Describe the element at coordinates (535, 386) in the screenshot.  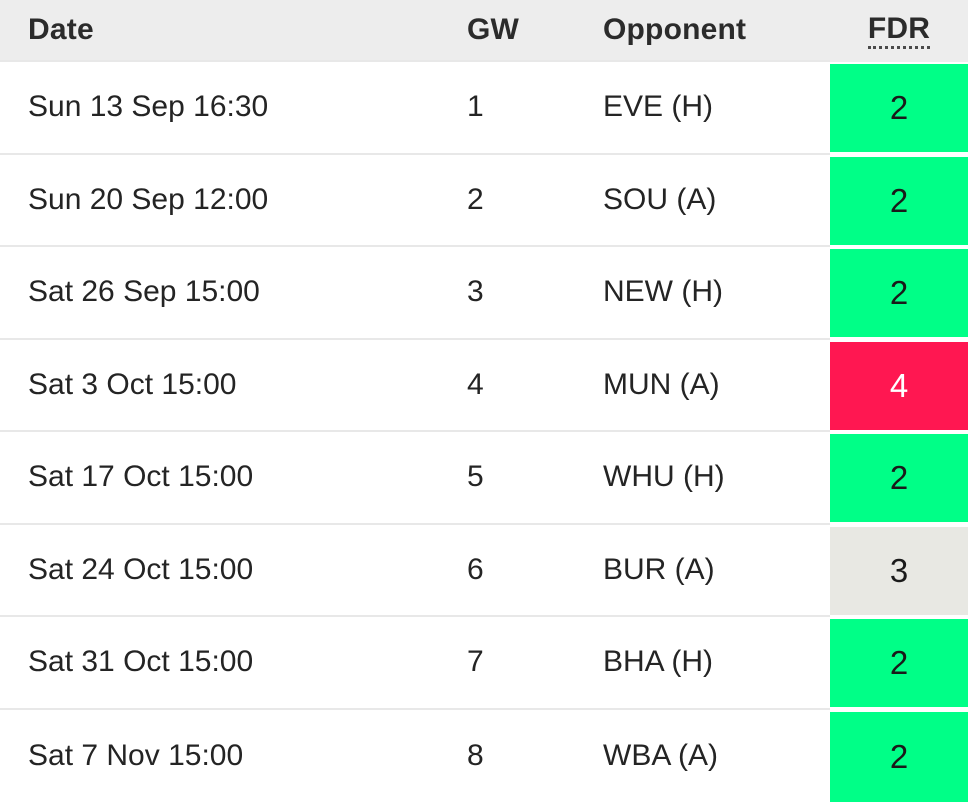
I see `fixture-gameweek: 4` at that location.